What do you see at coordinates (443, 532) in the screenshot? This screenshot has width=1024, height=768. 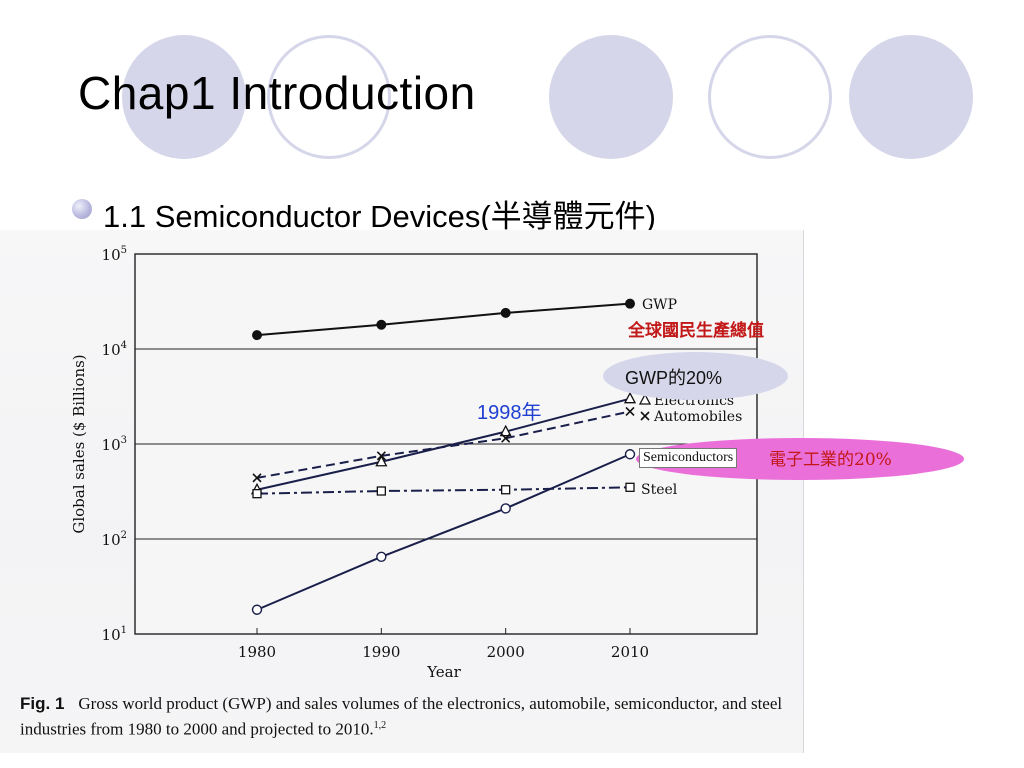 I see `series-line-semiconductors` at bounding box center [443, 532].